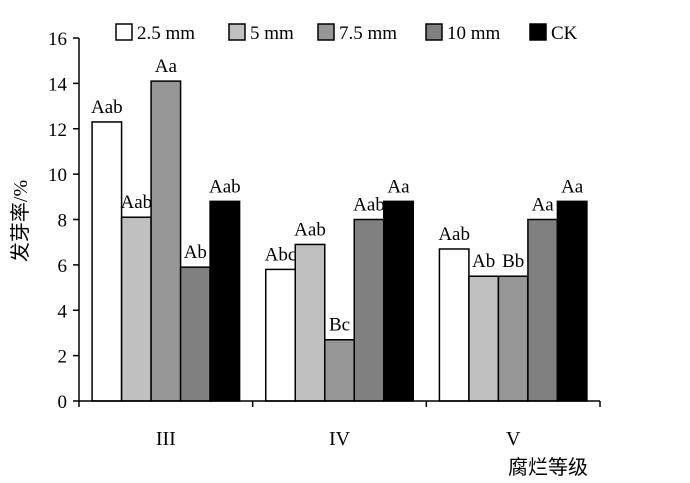 The width and height of the screenshot is (690, 483). Describe the element at coordinates (564, 33) in the screenshot. I see `legend-label: CK` at that location.